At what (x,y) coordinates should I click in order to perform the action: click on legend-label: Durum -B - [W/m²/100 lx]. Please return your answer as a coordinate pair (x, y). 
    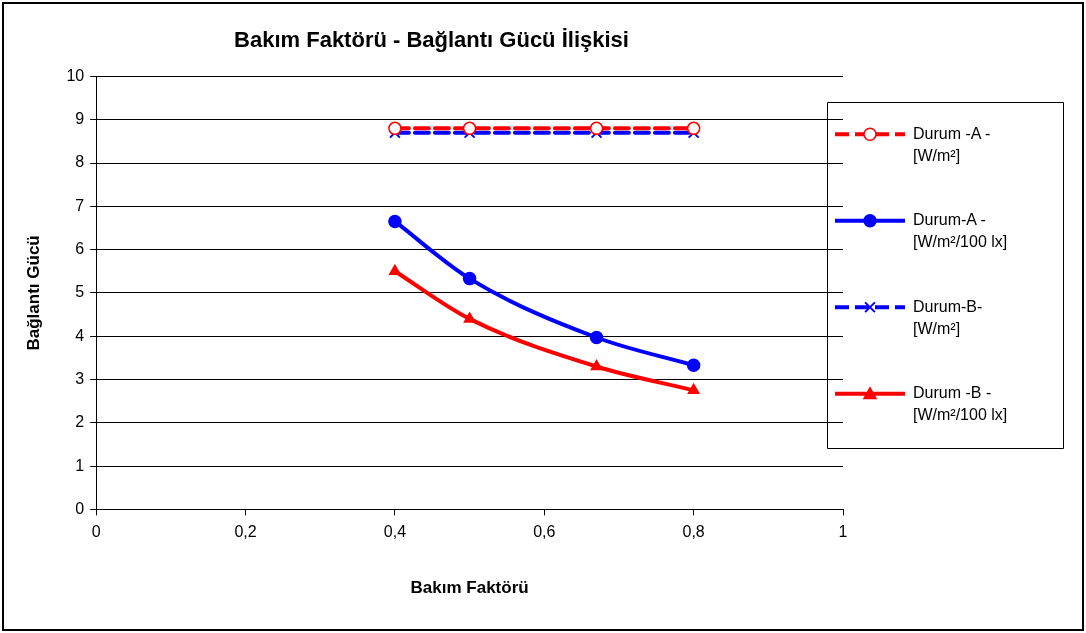
    Looking at the image, I should click on (960, 404).